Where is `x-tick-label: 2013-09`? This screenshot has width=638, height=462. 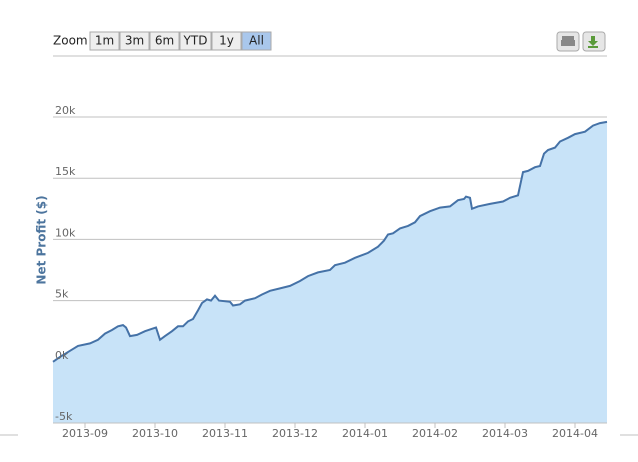
x-tick-label: 2013-09 is located at coordinates (85, 433).